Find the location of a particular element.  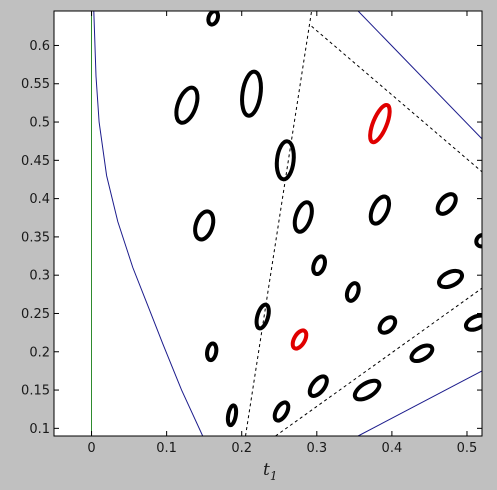

y-tick-label-3: 0.25 is located at coordinates (35, 314).